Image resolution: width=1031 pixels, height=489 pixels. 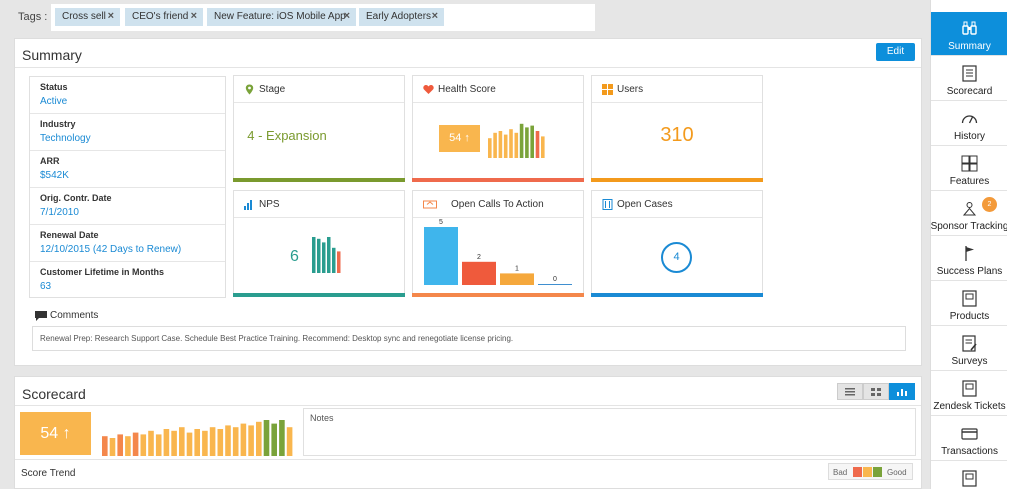 What do you see at coordinates (498, 252) in the screenshot?
I see `open-calls-chart: 5 2 1 0` at bounding box center [498, 252].